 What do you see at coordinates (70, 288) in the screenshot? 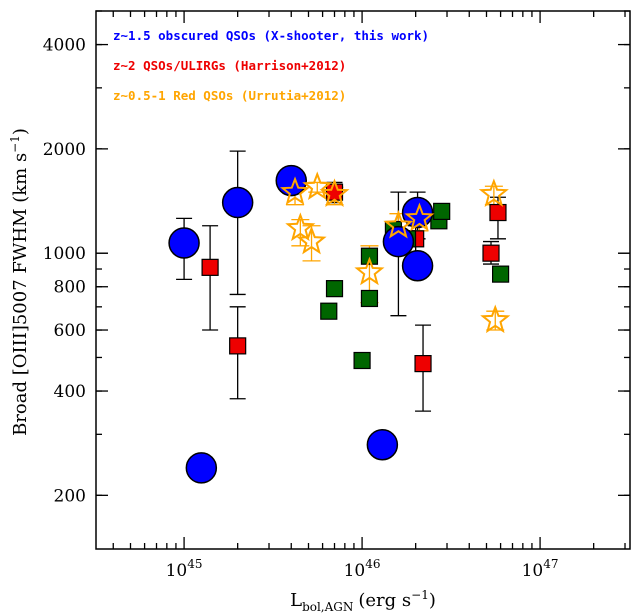
I see `y-tick-label: 800` at bounding box center [70, 288].